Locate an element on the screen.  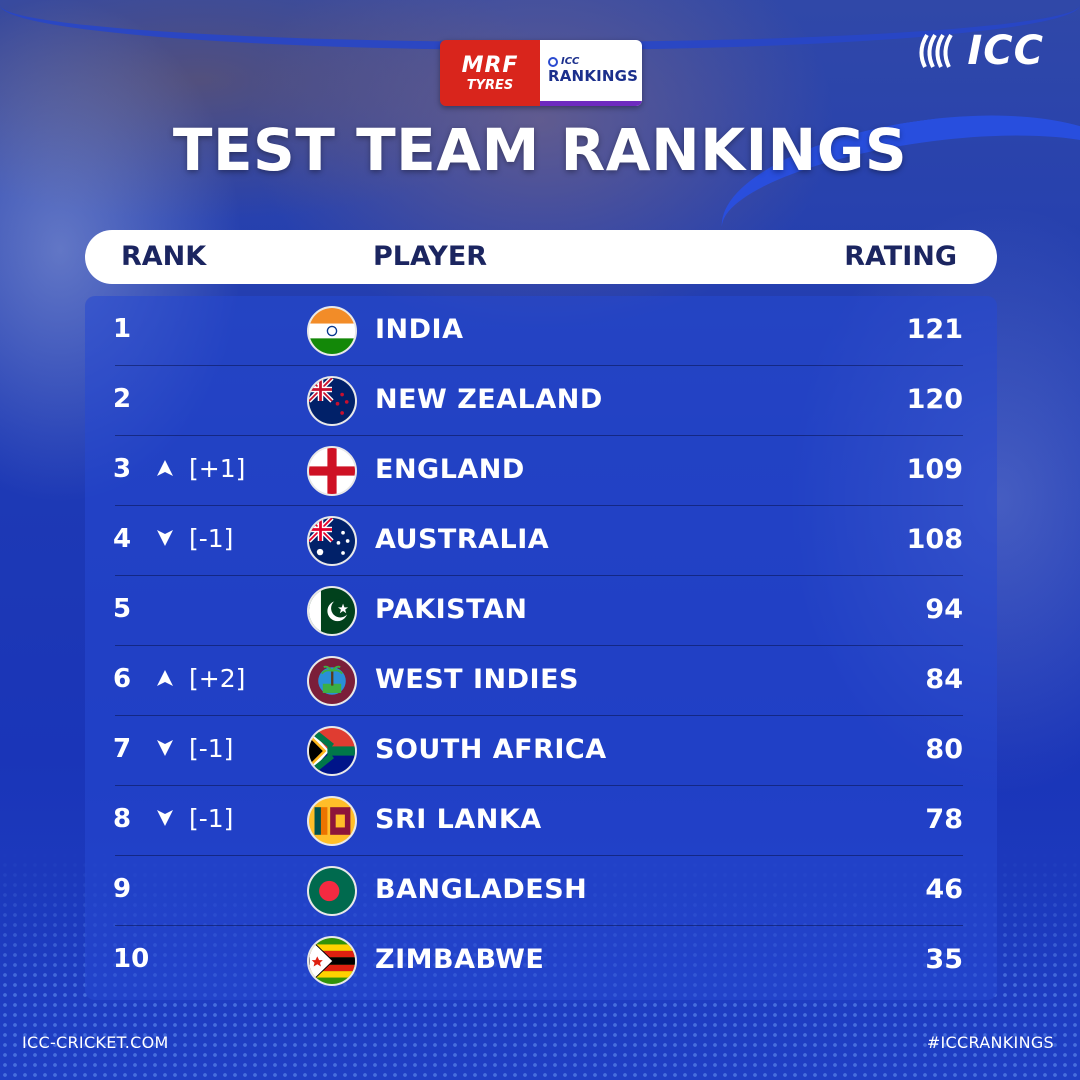
england-flag-icon is located at coordinates (332, 471).